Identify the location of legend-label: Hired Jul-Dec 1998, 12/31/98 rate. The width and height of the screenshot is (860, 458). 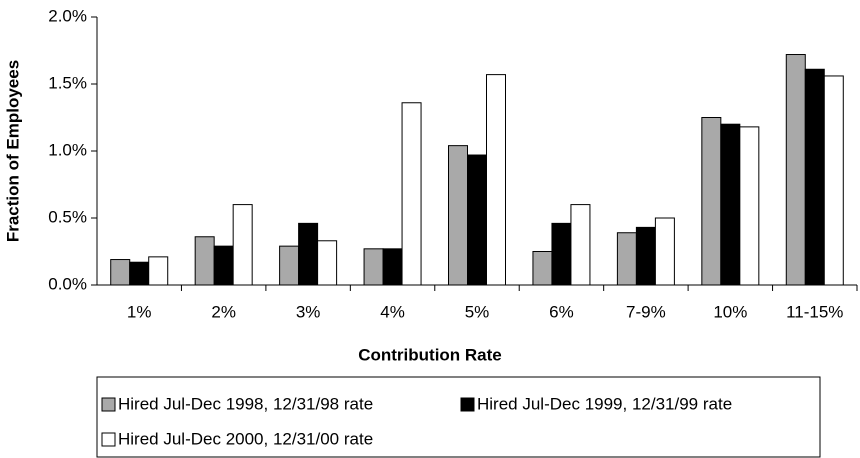
(245, 403).